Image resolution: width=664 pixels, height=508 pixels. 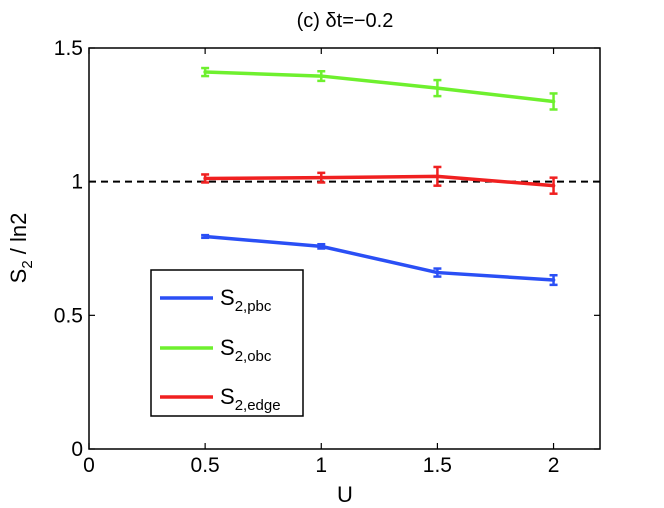 I want to click on series-S2,obc, so click(x=379, y=88).